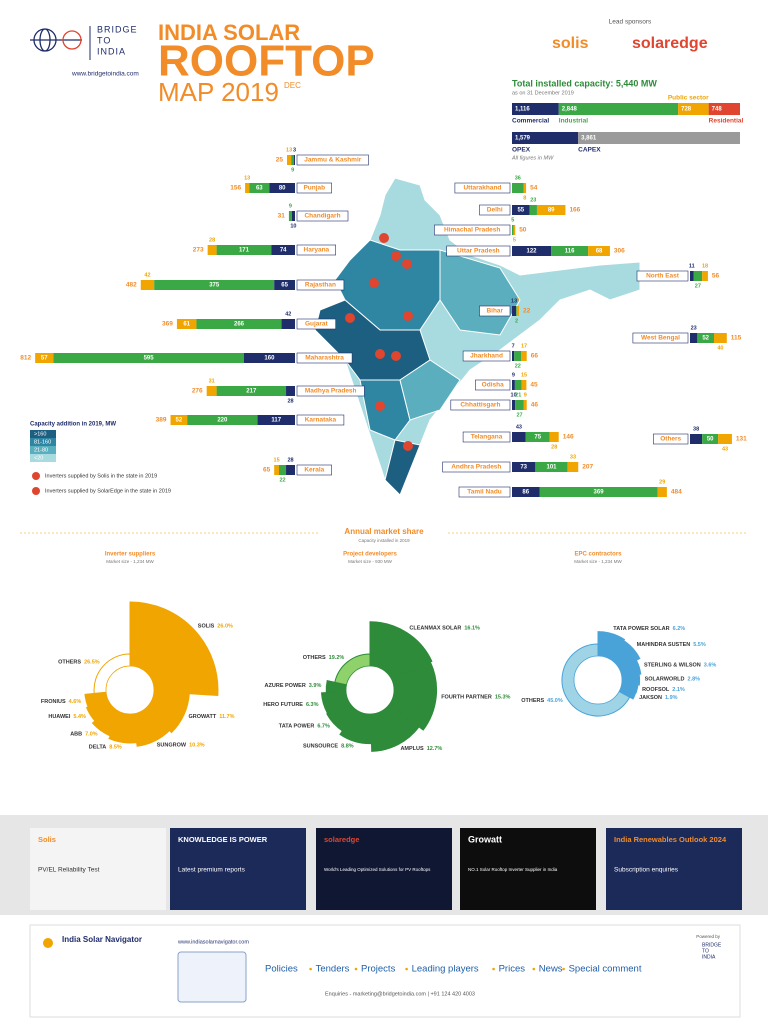  Describe the element at coordinates (53, 702) in the screenshot. I see `slice-name: FRONIUS` at that location.